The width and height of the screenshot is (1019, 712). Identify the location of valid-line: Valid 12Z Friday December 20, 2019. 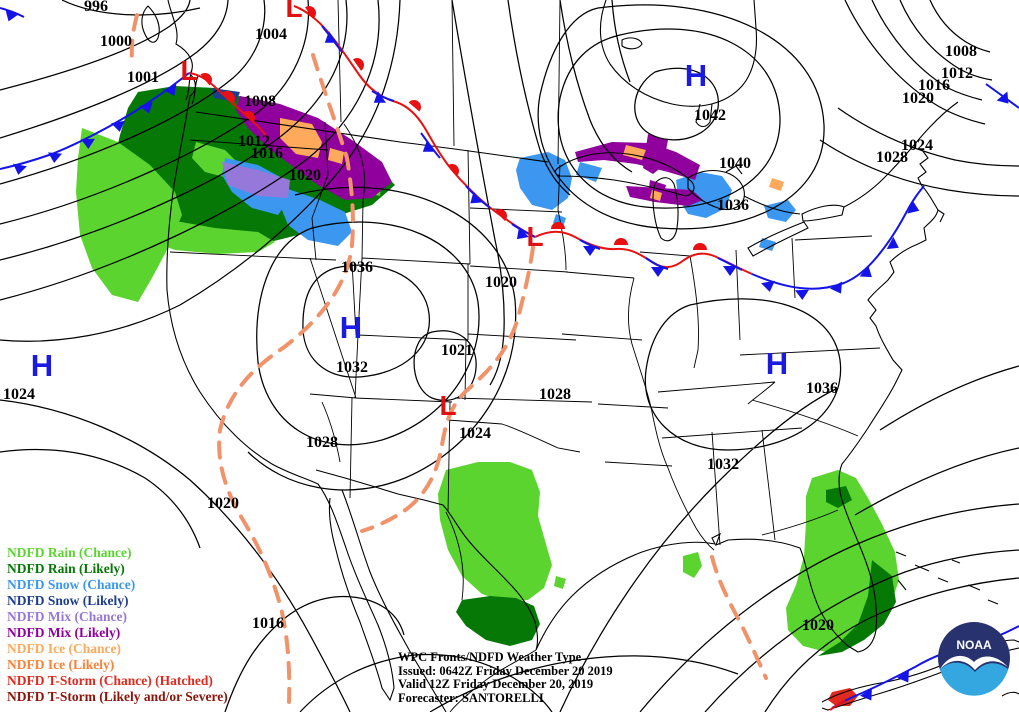
(496, 684).